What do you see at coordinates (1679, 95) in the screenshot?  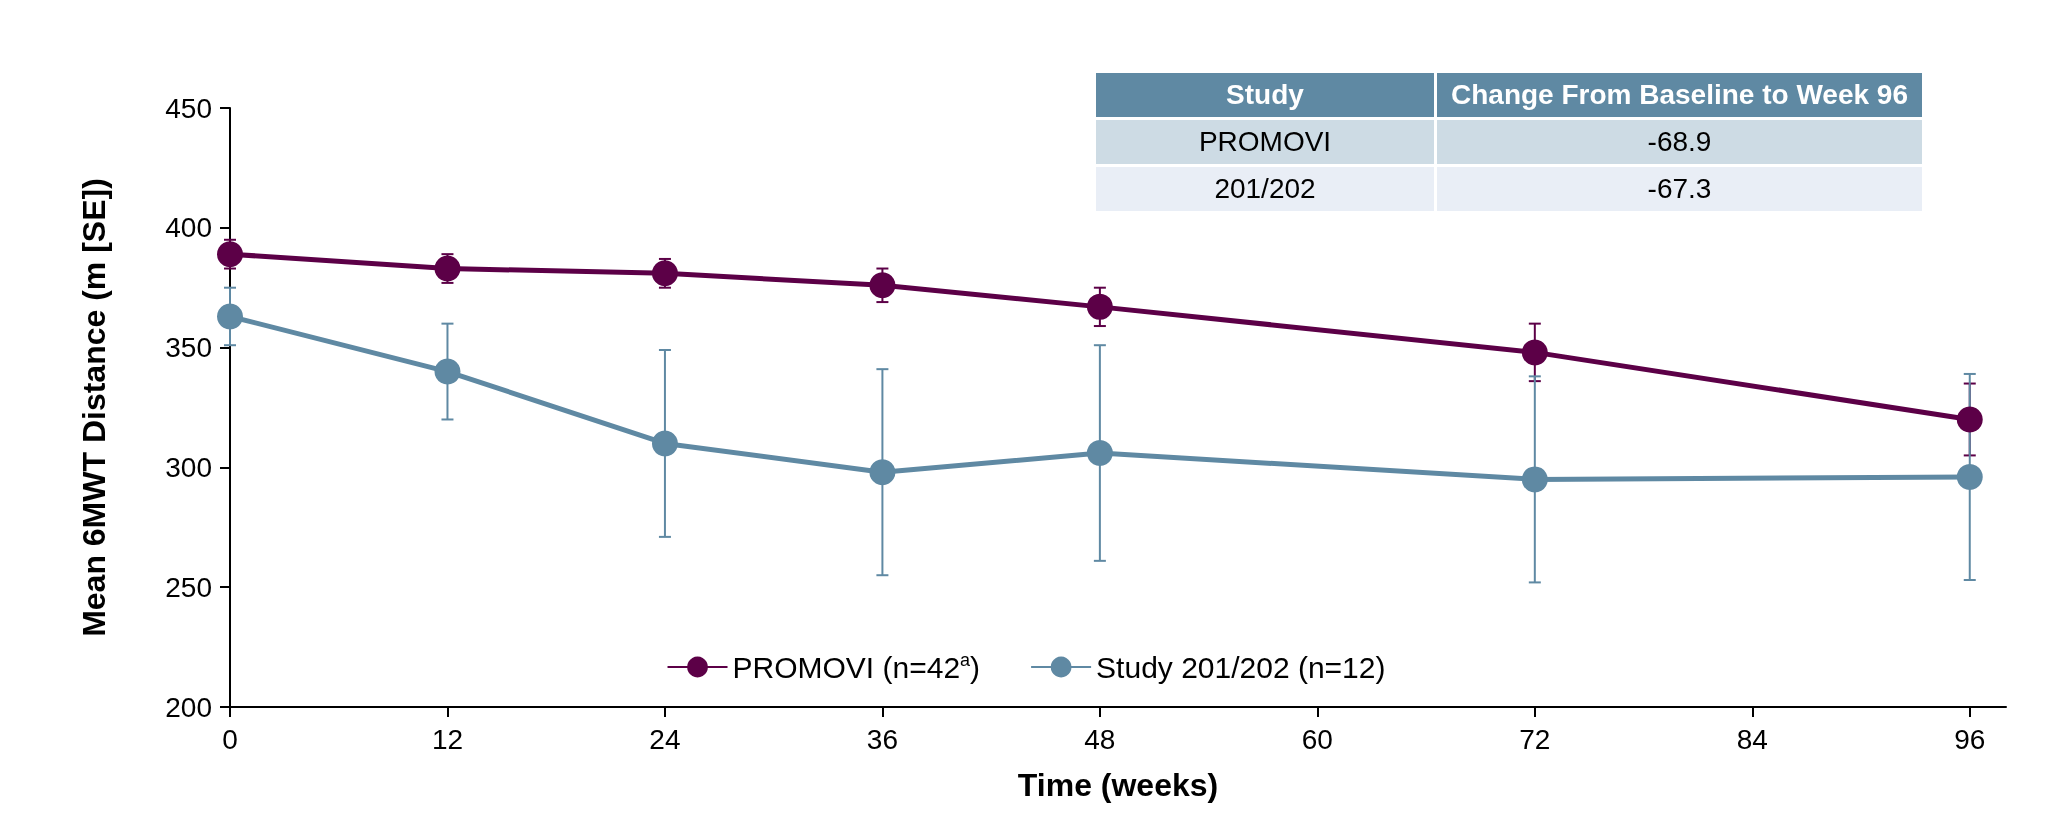 I see `annotation: Change From Baseline to Week 96` at bounding box center [1679, 95].